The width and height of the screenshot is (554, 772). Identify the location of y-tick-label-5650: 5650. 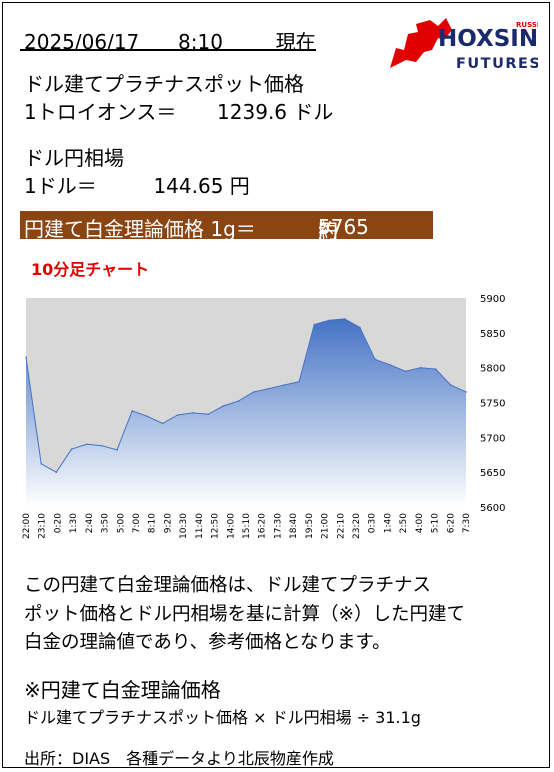
(492, 473).